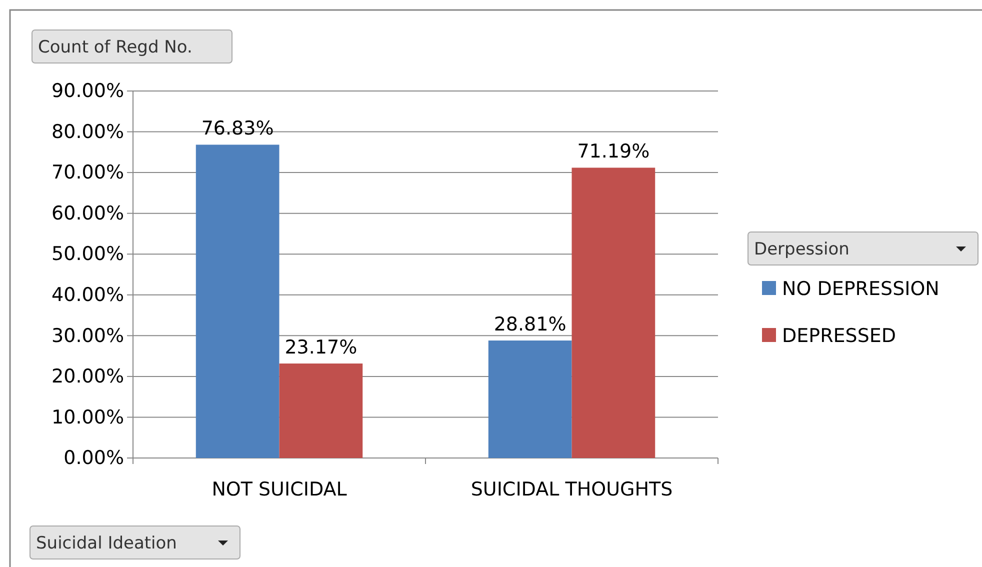 The image size is (982, 567). What do you see at coordinates (94, 458) in the screenshot?
I see `y-tick-label: 0.00%` at bounding box center [94, 458].